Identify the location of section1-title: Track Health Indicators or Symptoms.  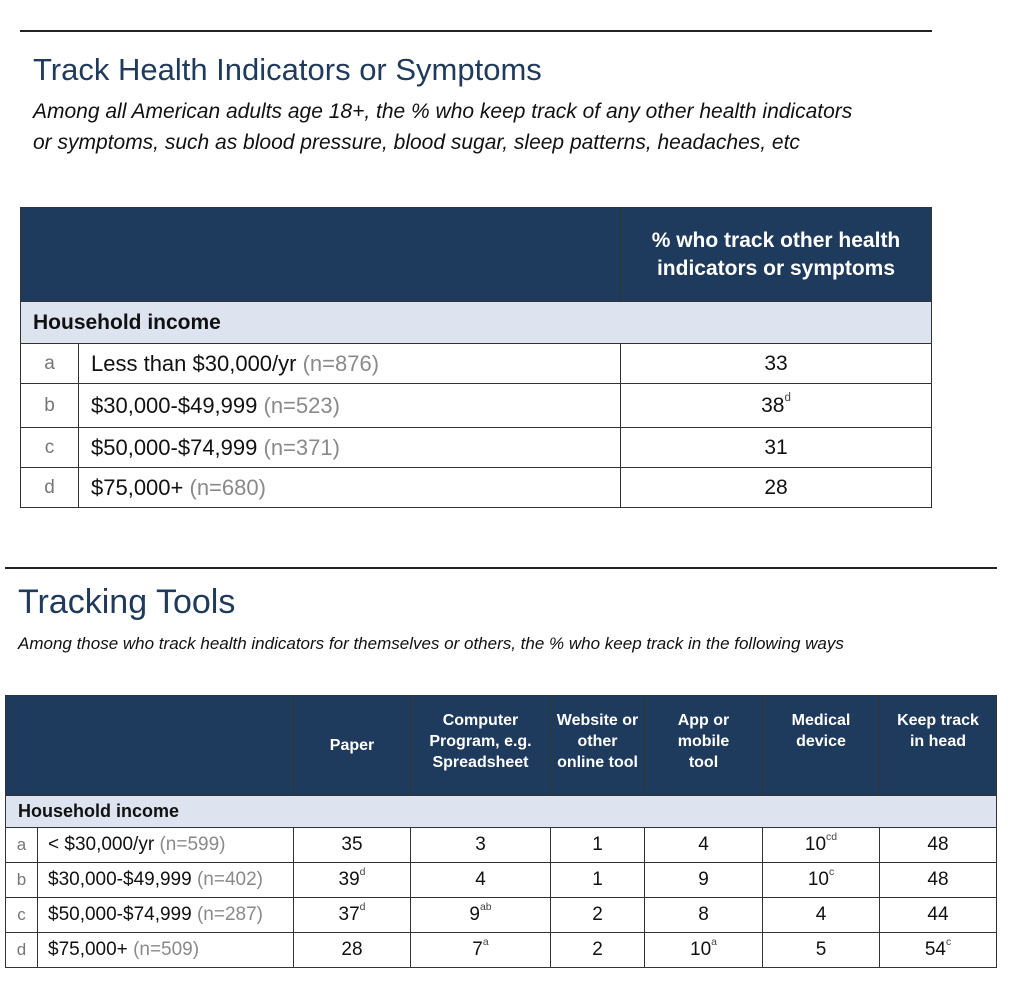
(287, 69).